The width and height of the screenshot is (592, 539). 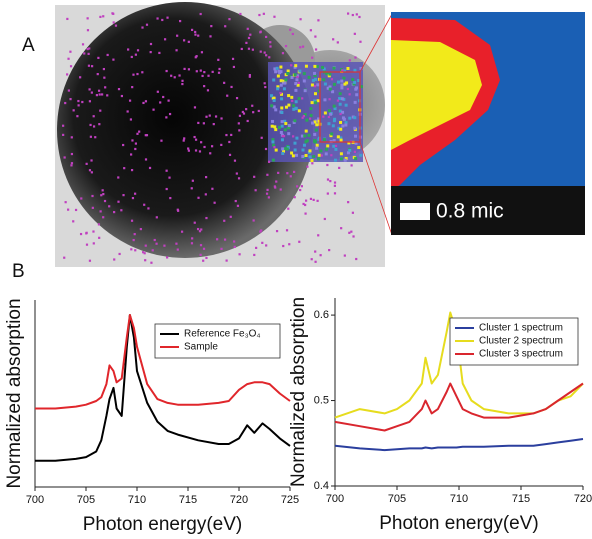 I want to click on x-tick-label: 710, so click(x=459, y=499).